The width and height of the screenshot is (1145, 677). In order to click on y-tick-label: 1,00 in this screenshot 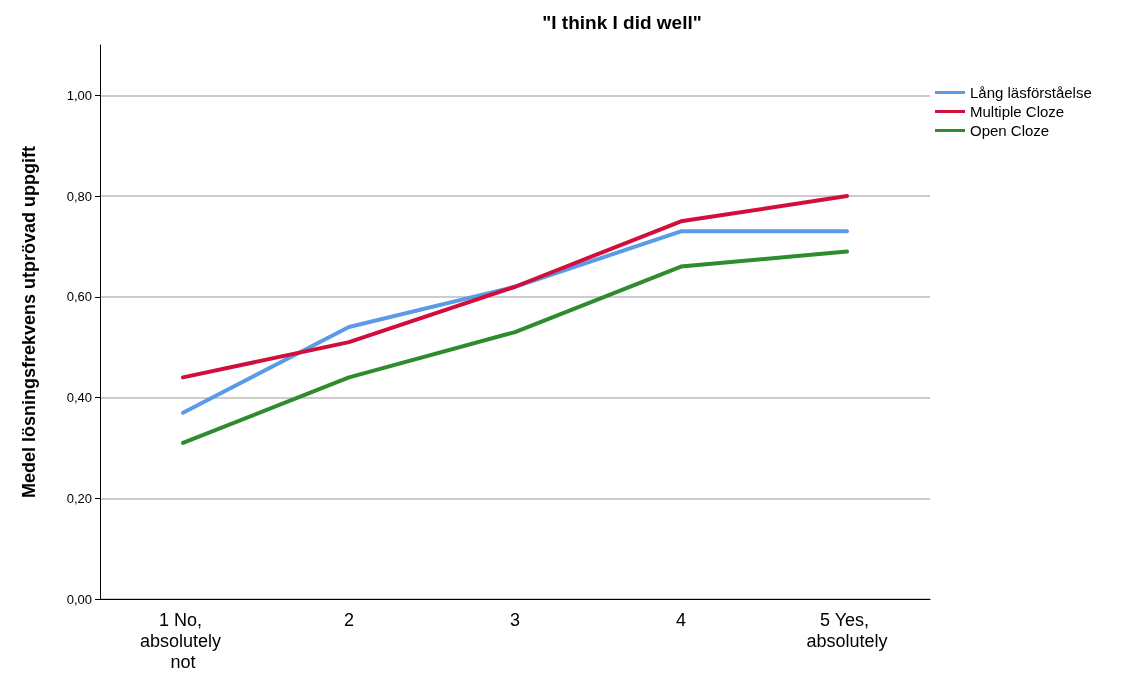, I will do `click(79, 95)`.